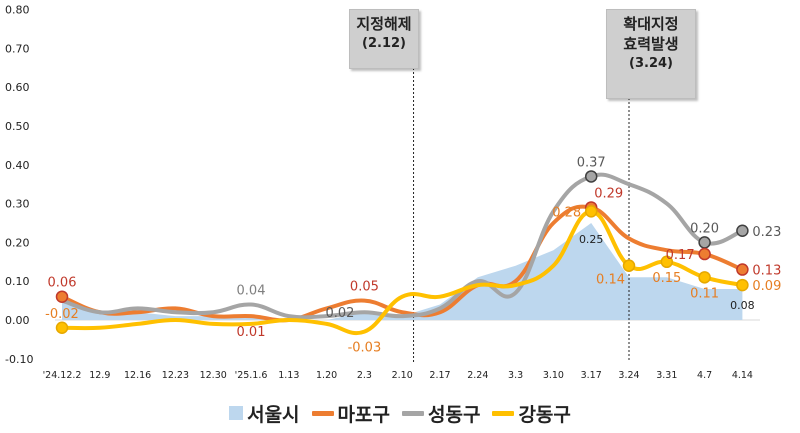 The height and width of the screenshot is (433, 800). I want to click on annotation-expansion: 확대지정 효력발생 (3.24), so click(651, 54).